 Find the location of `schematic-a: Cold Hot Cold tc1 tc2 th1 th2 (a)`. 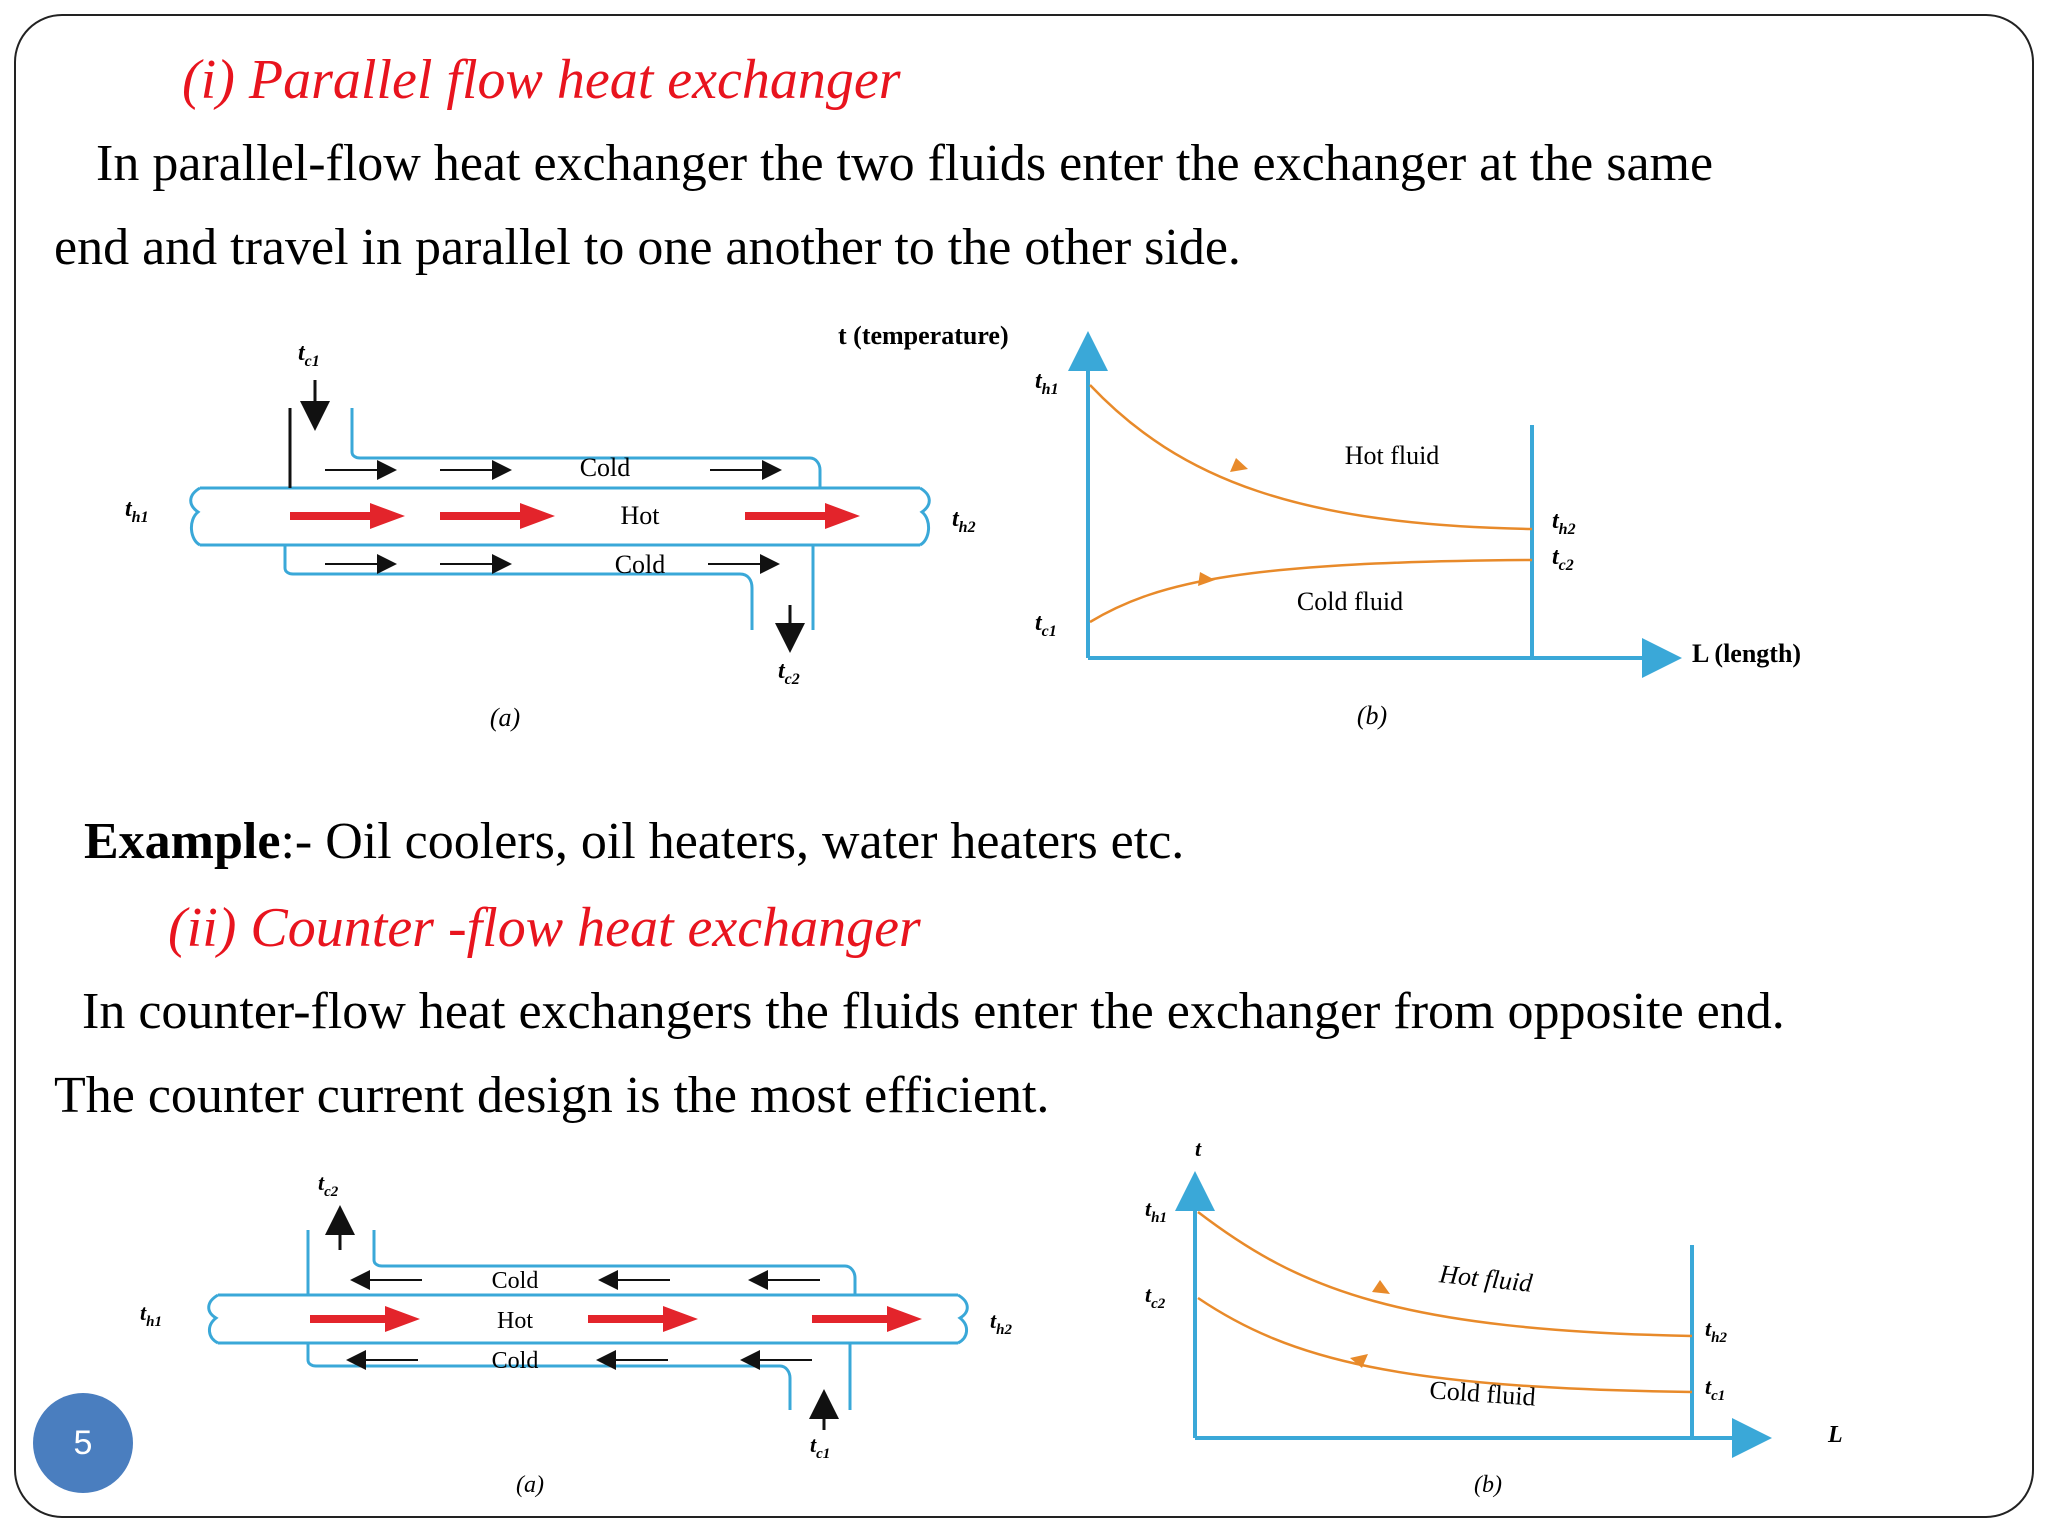

schematic-a: Cold Hot Cold tc1 tc2 th1 th2 (a) is located at coordinates (550, 536).